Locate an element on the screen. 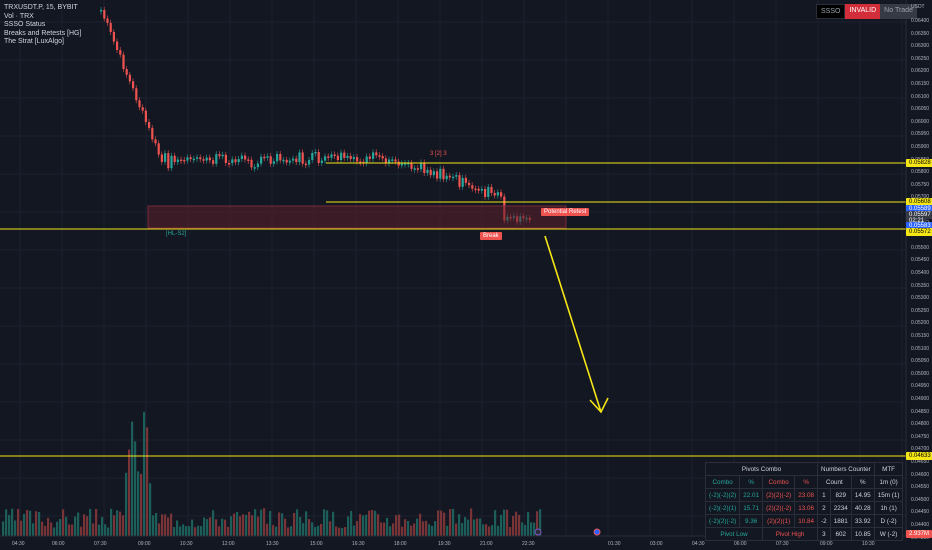 Image resolution: width=932 pixels, height=550 pixels. table-row: Pivot Low Pivot High 3 602 10.85 W (-2) is located at coordinates (804, 534).